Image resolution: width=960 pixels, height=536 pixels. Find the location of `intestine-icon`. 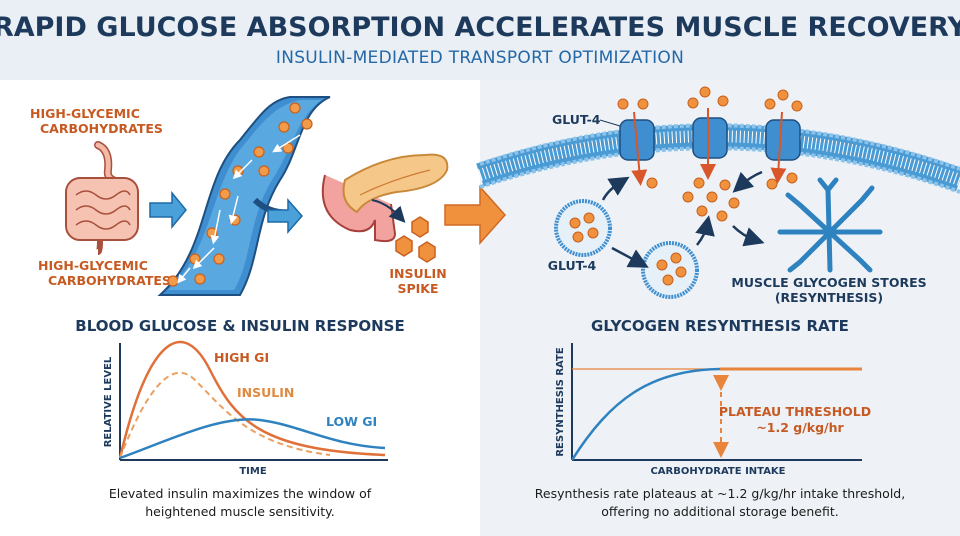

intestine-icon is located at coordinates (102, 198).